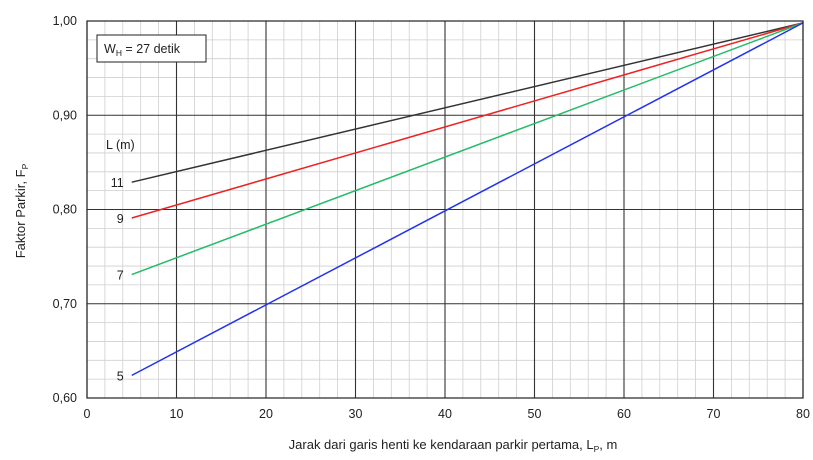  What do you see at coordinates (87, 414) in the screenshot?
I see `x-tick-label: 0` at bounding box center [87, 414].